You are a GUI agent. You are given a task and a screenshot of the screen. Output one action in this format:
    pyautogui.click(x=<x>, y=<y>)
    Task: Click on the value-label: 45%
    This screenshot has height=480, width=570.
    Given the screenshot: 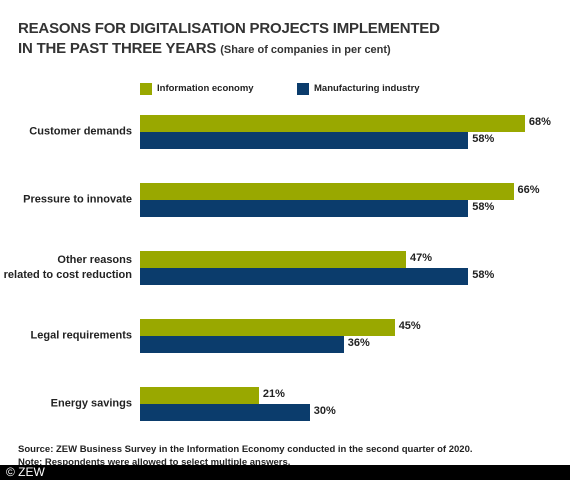 What is the action you would take?
    pyautogui.click(x=409, y=325)
    